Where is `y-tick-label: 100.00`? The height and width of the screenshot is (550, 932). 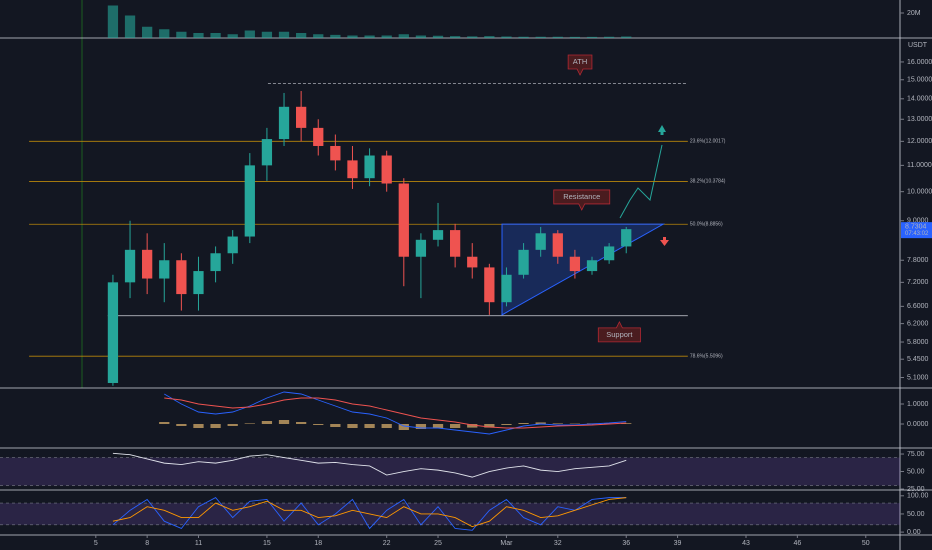
y-tick-label: 100.00 is located at coordinates (918, 496).